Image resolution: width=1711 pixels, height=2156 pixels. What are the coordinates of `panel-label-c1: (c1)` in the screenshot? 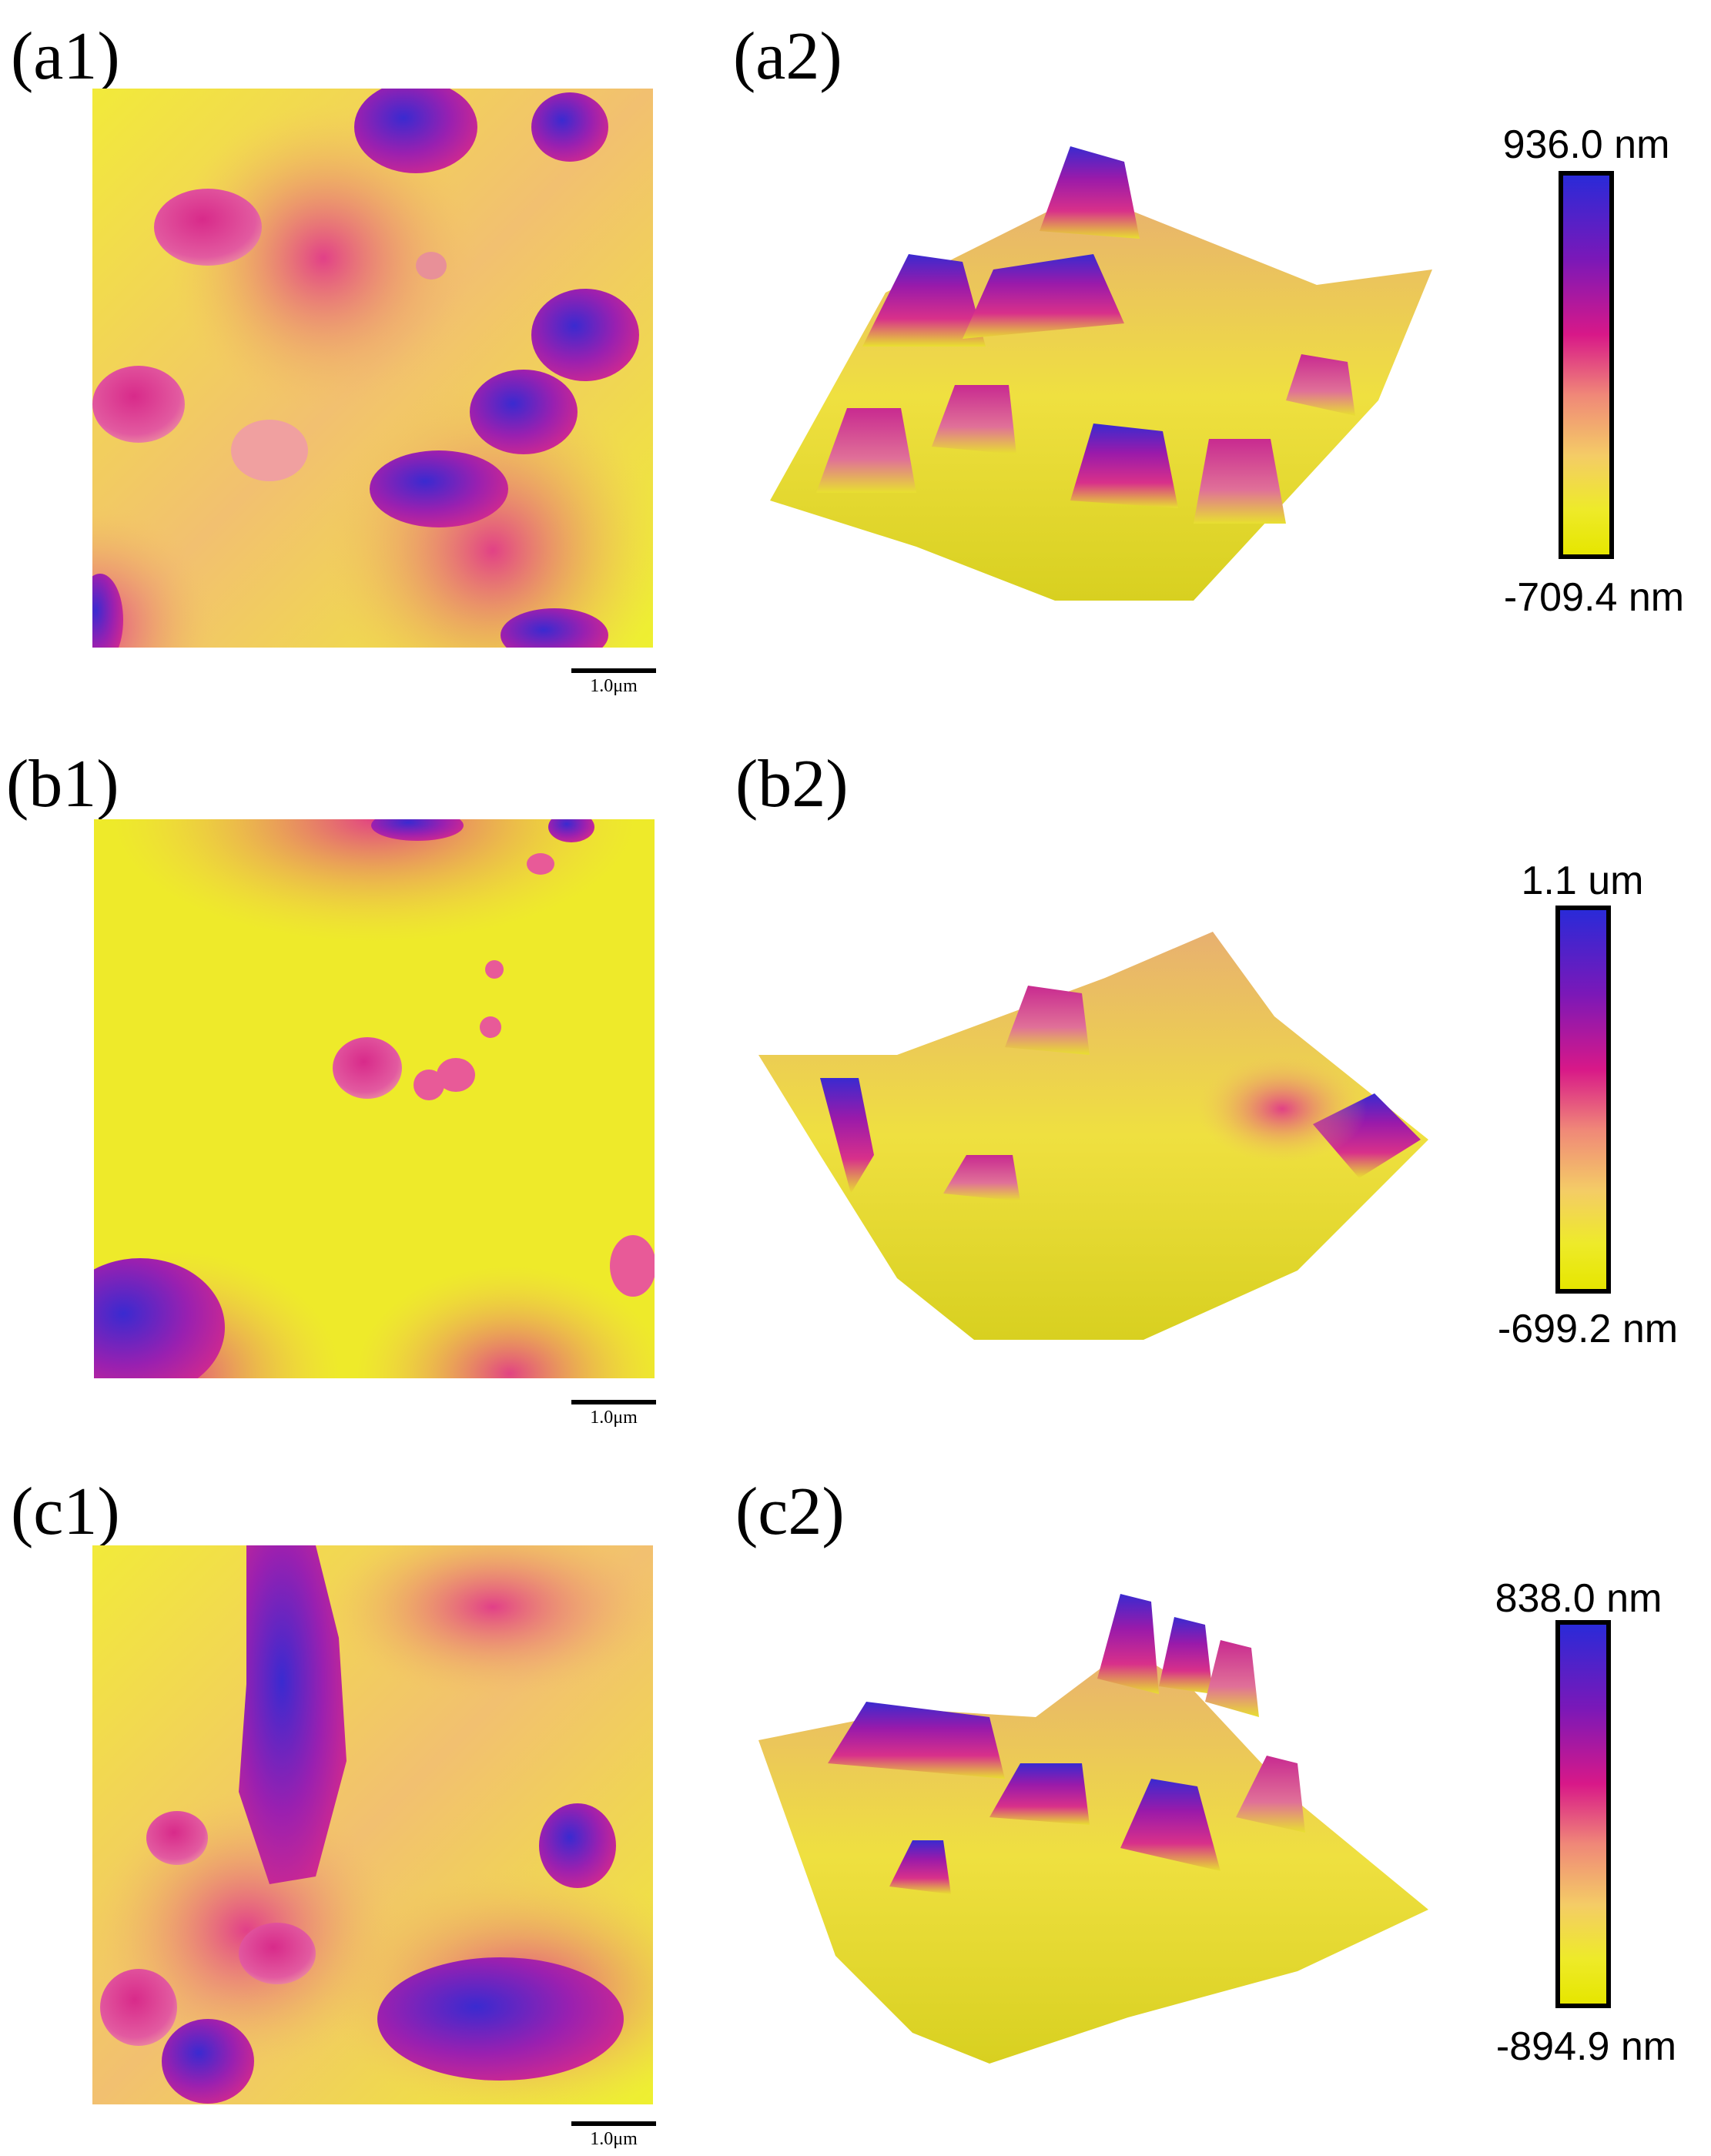 It's located at (66, 1512).